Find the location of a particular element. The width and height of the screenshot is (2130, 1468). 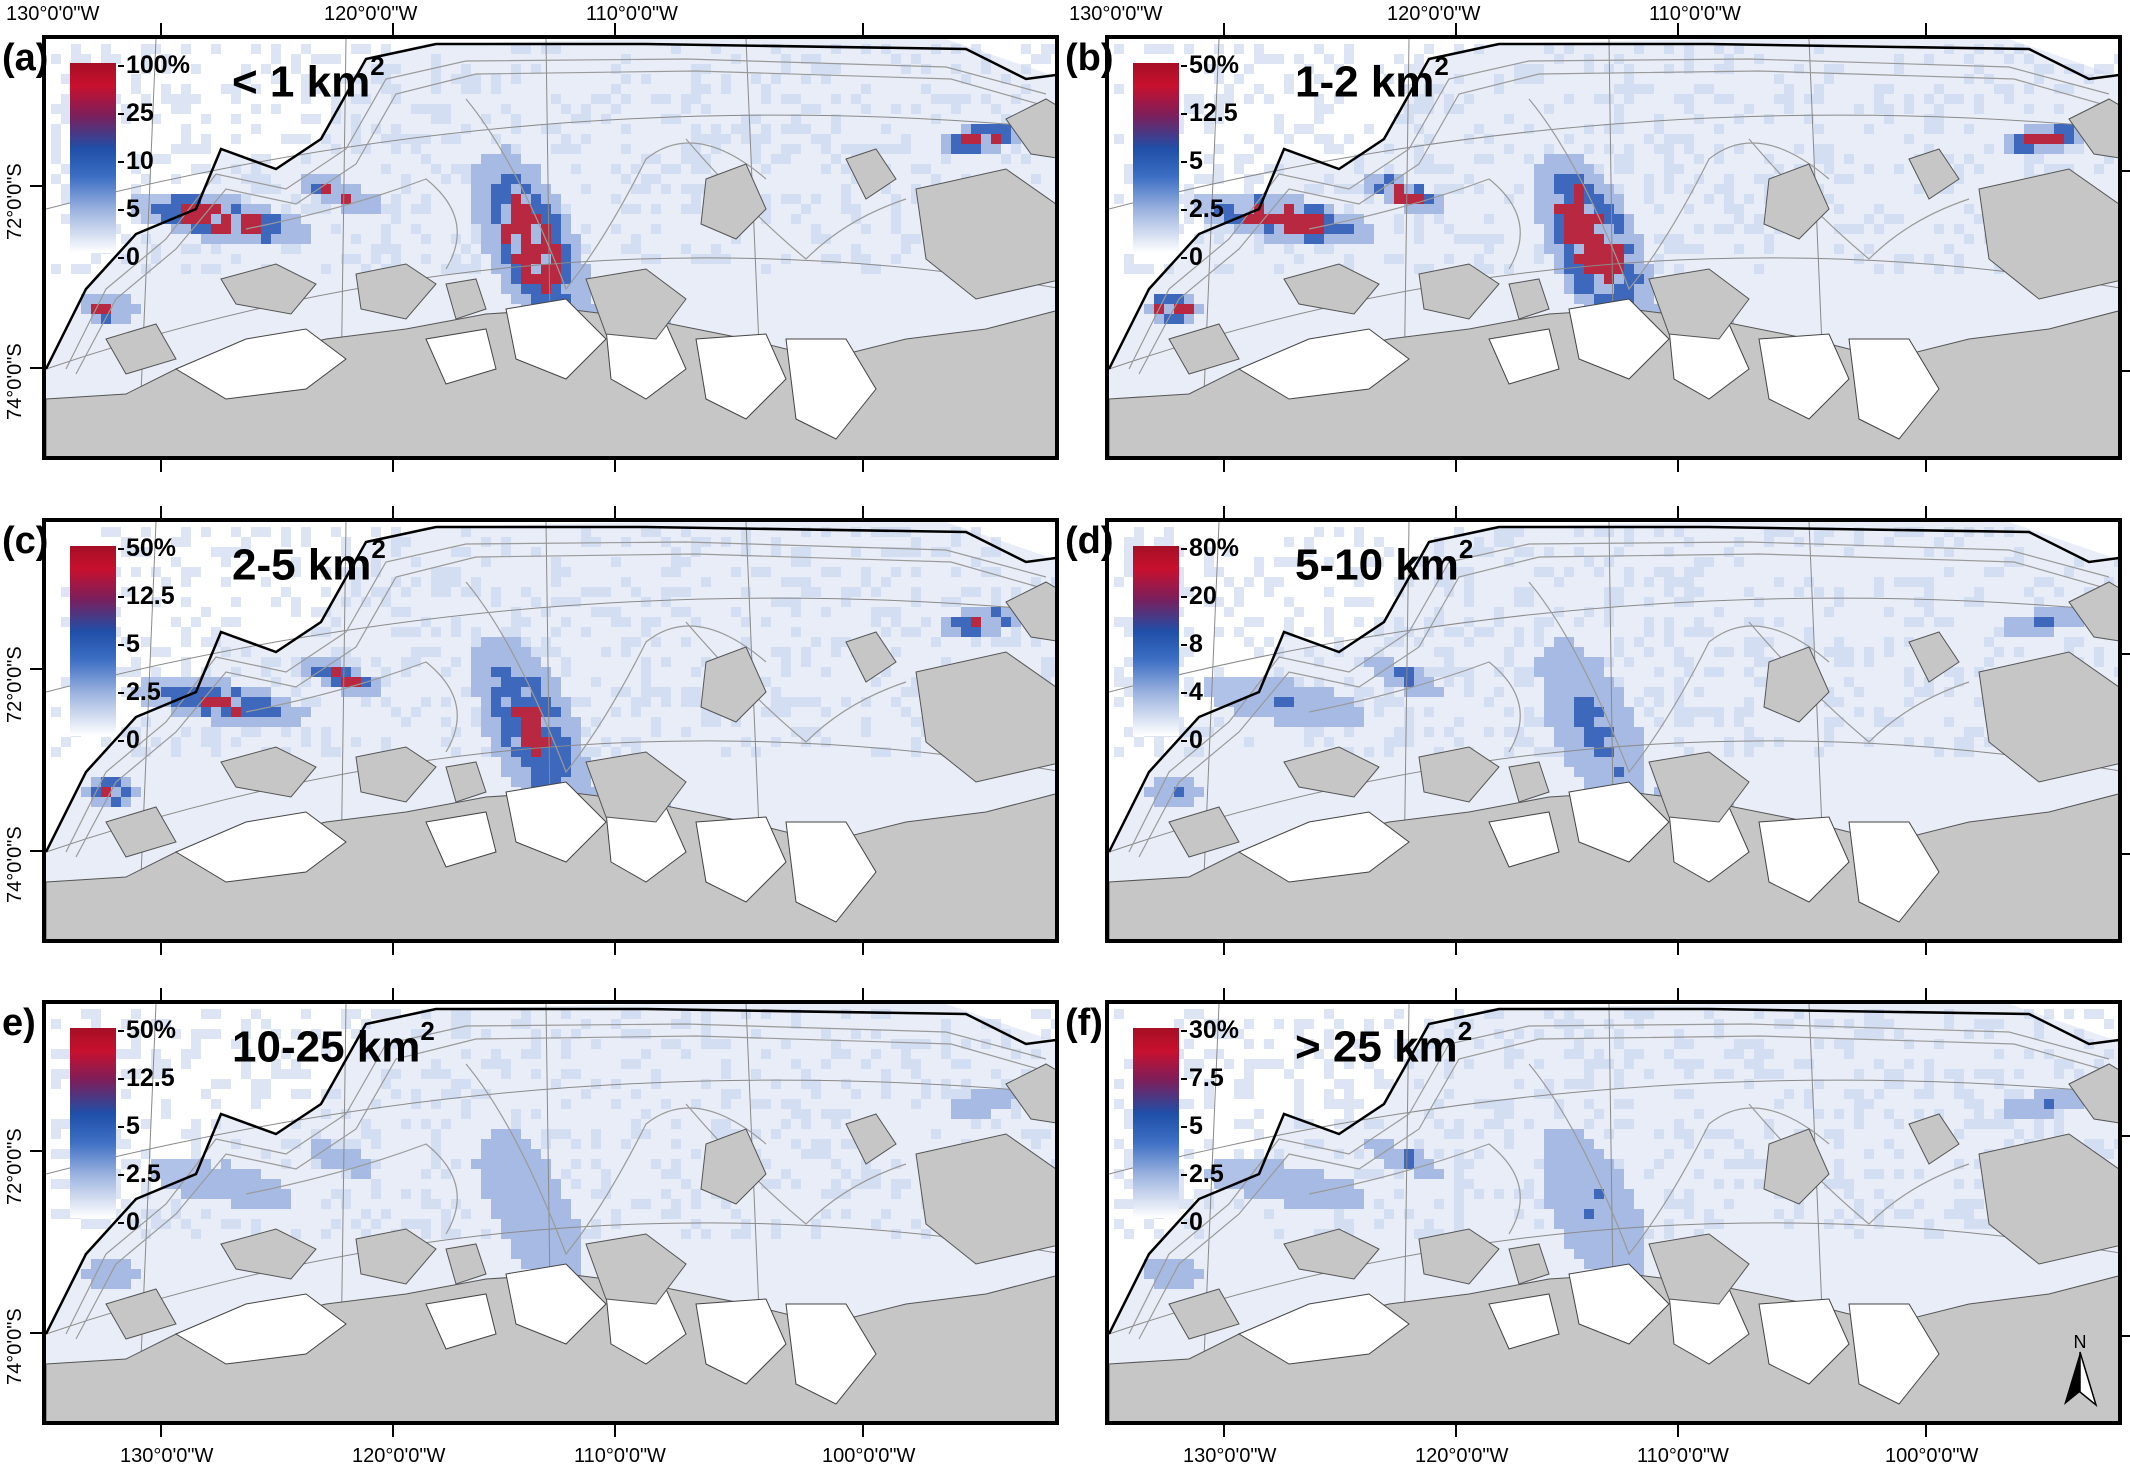

panel-title-text: > 25 km is located at coordinates (1376, 1047).